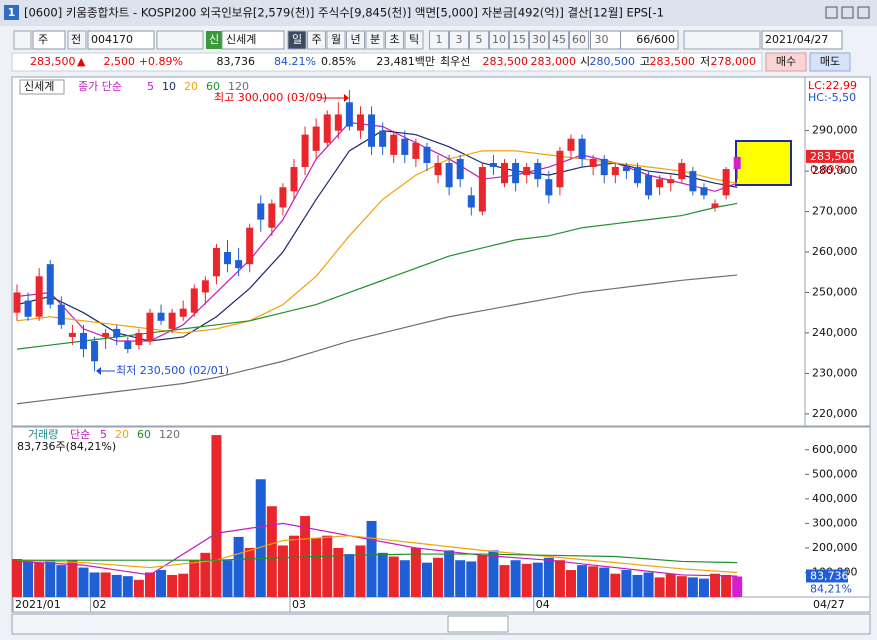 The height and width of the screenshot is (640, 877). What do you see at coordinates (506, 61) in the screenshot?
I see `ask: 283,500` at bounding box center [506, 61].